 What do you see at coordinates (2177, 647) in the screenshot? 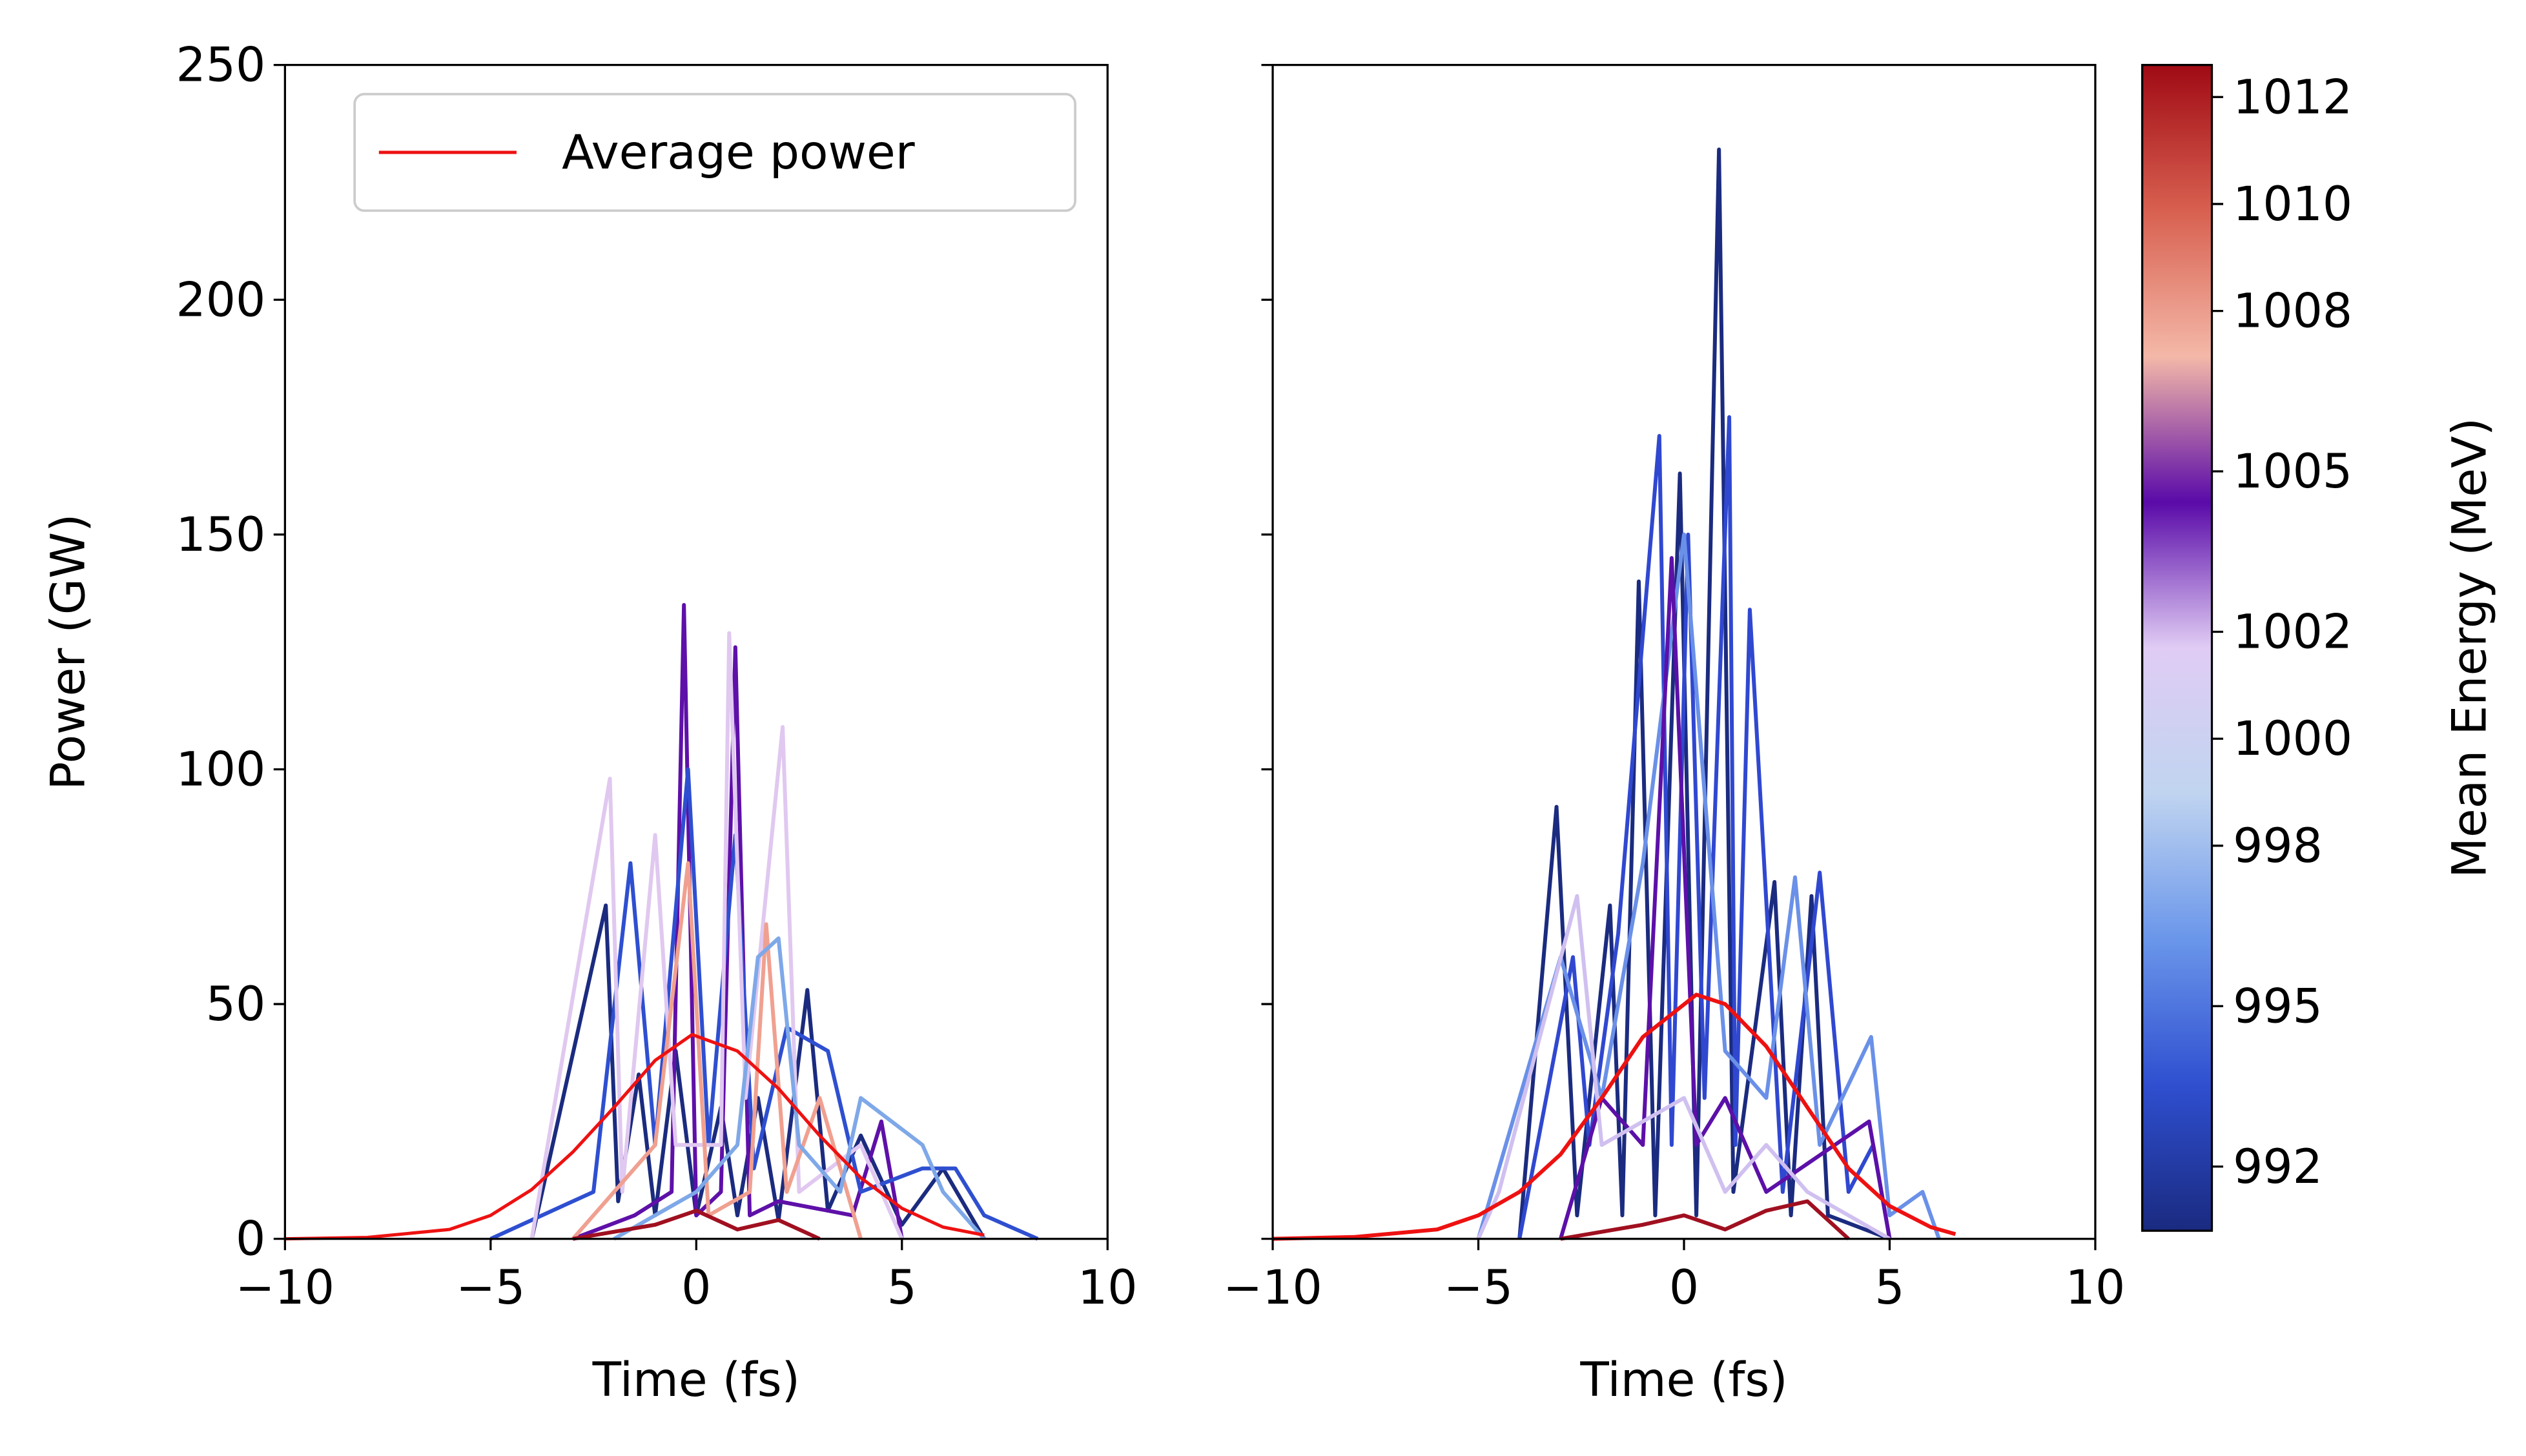
I see `colorbar-gradient` at bounding box center [2177, 647].